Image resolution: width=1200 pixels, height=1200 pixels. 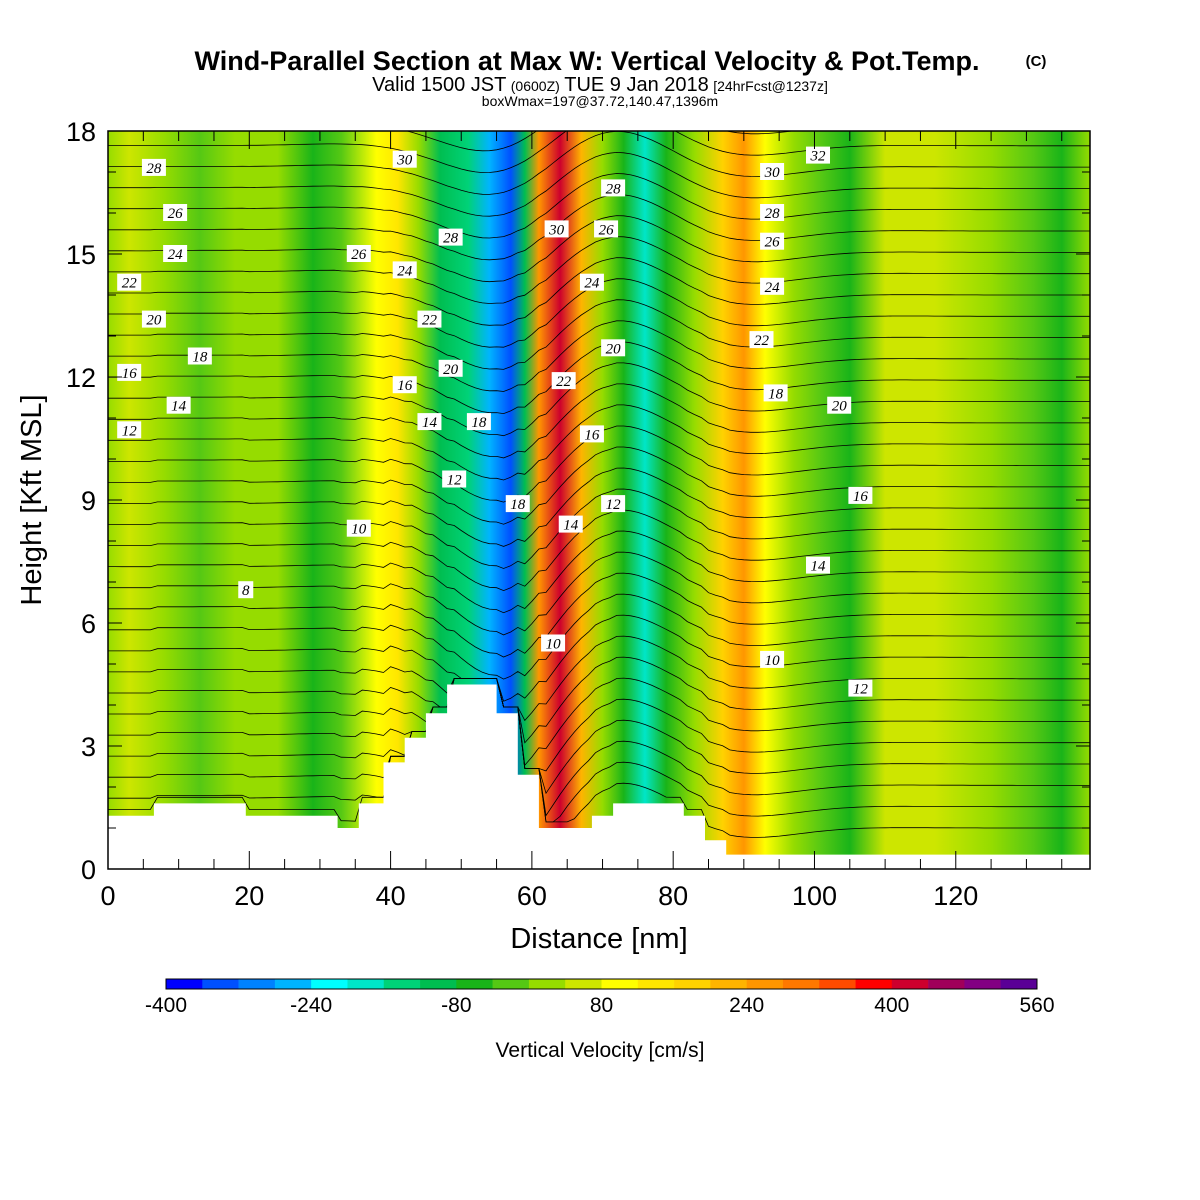 What do you see at coordinates (539, 896) in the screenshot?
I see `x-axis-tick-labels: 0 20 40 60 80 100 120` at bounding box center [539, 896].